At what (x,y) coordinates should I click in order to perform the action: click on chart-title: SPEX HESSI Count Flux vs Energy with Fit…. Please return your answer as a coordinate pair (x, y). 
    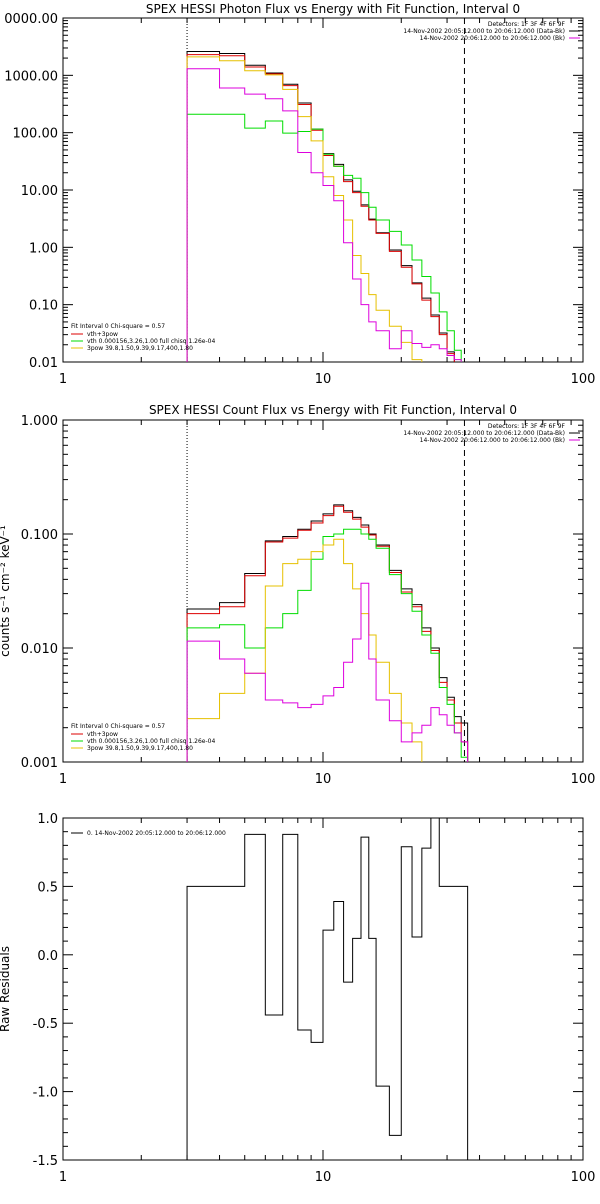
    Looking at the image, I should click on (333, 410).